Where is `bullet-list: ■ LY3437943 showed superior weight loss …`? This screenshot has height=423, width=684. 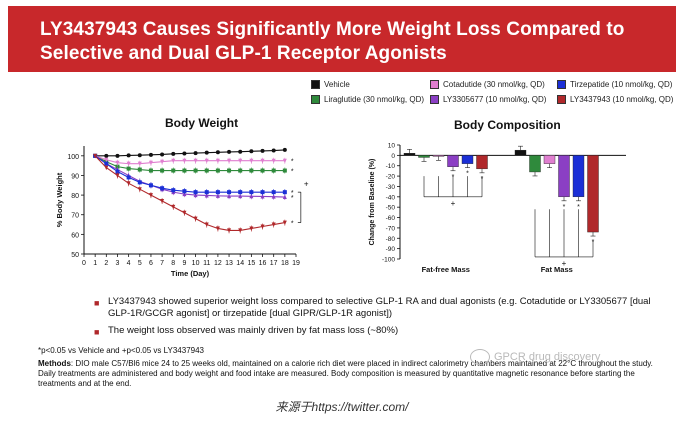 bullet-list: ■ LY3437943 showed superior weight loss … is located at coordinates (382, 319).